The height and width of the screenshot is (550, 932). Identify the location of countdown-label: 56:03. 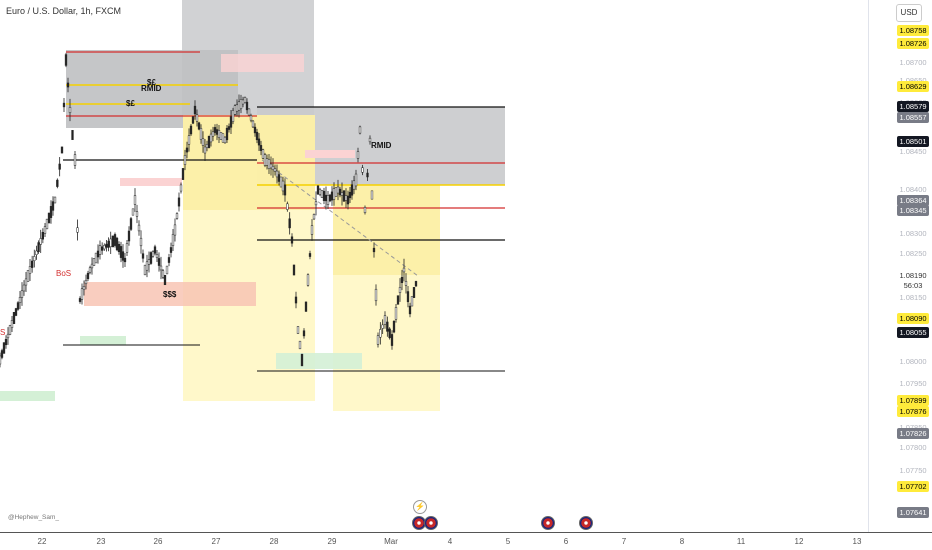
(913, 285).